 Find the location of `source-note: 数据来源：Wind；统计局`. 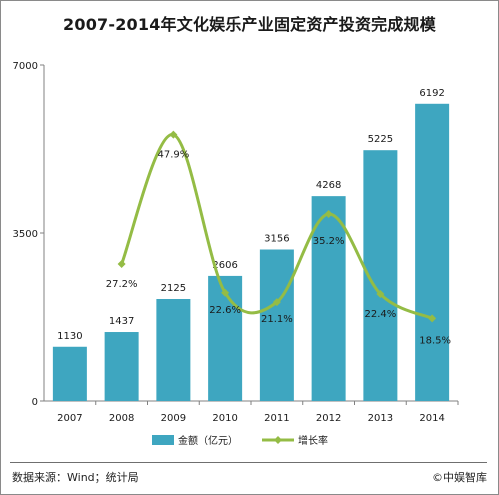

source-note: 数据来源：Wind；统计局 is located at coordinates (75, 477).